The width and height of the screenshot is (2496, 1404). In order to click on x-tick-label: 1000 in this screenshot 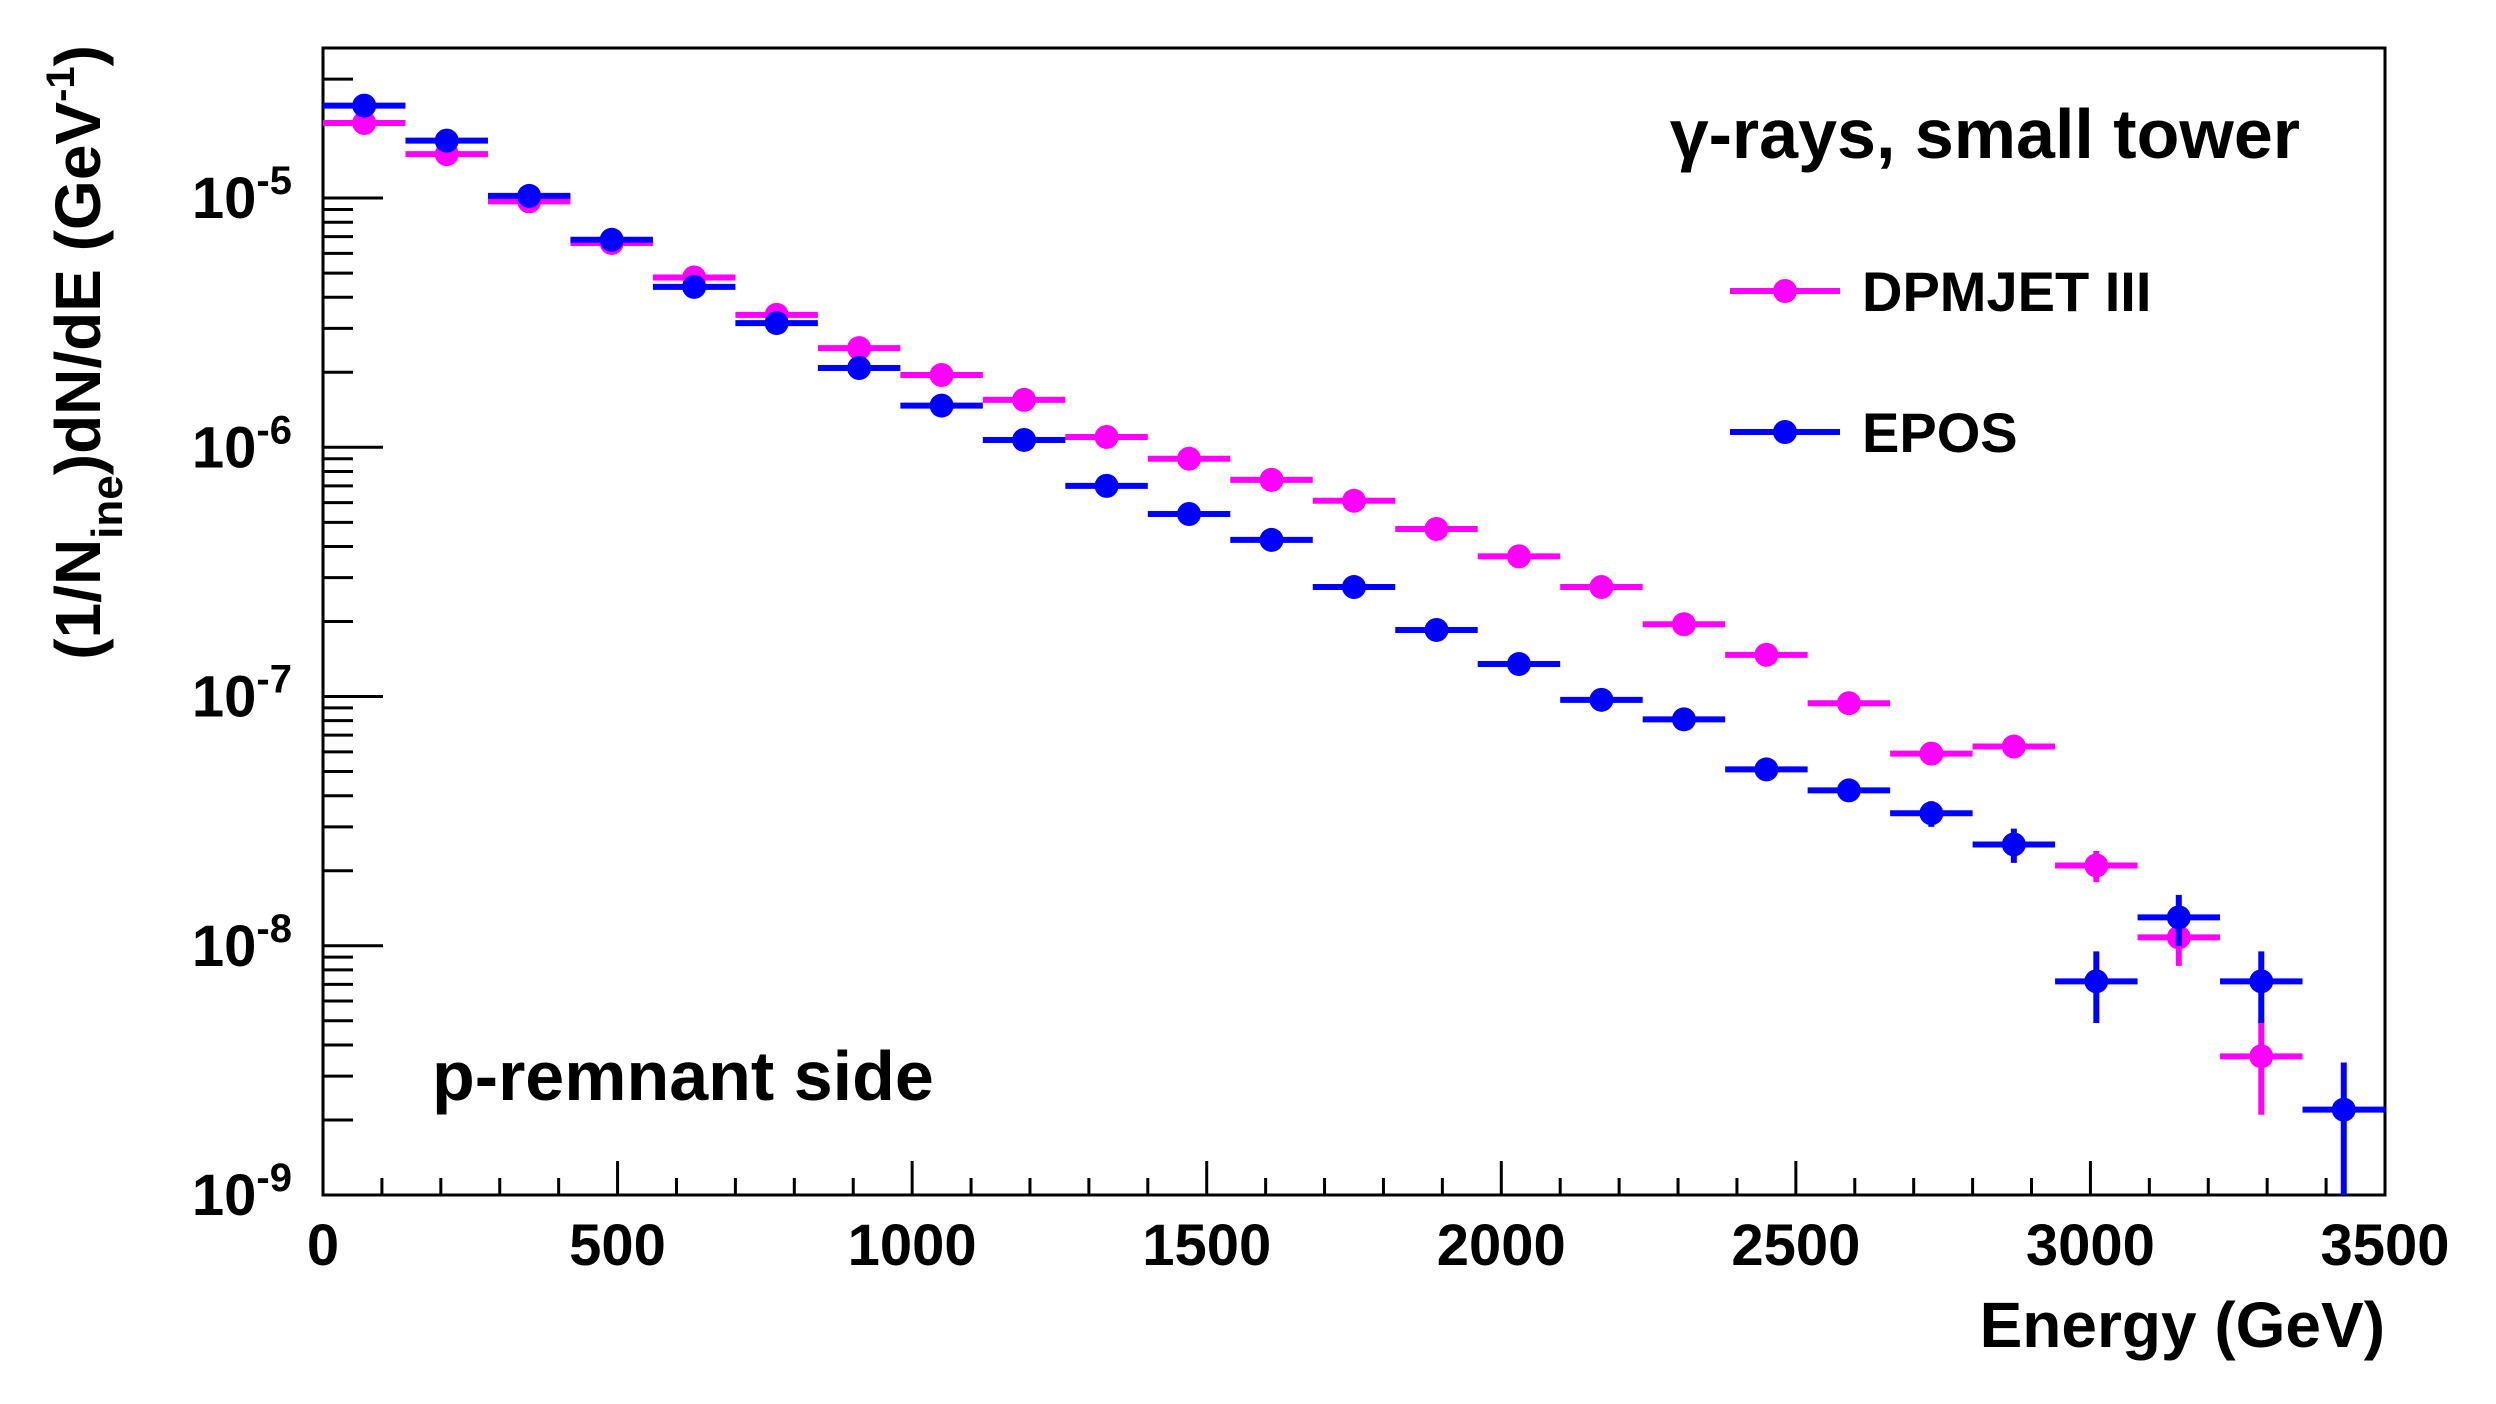, I will do `click(912, 1245)`.